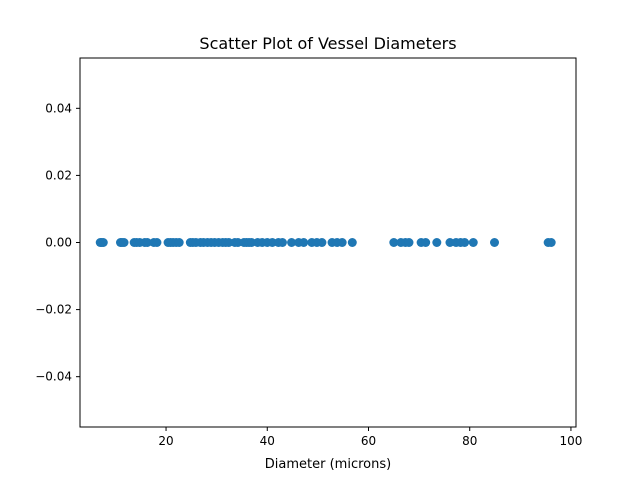  I want to click on chart-title: Scatter Plot of Vessel Diameters, so click(327, 43).